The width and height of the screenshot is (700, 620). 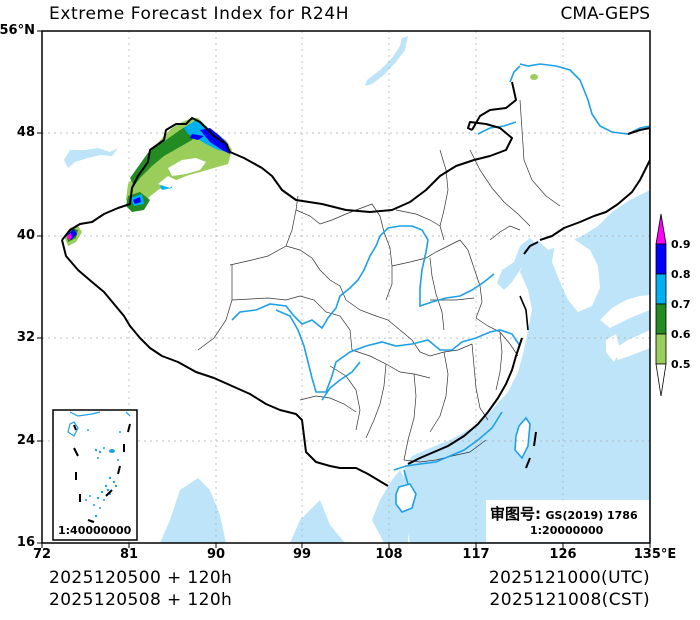 What do you see at coordinates (25, 235) in the screenshot?
I see `lat-tick-40: 40` at bounding box center [25, 235].